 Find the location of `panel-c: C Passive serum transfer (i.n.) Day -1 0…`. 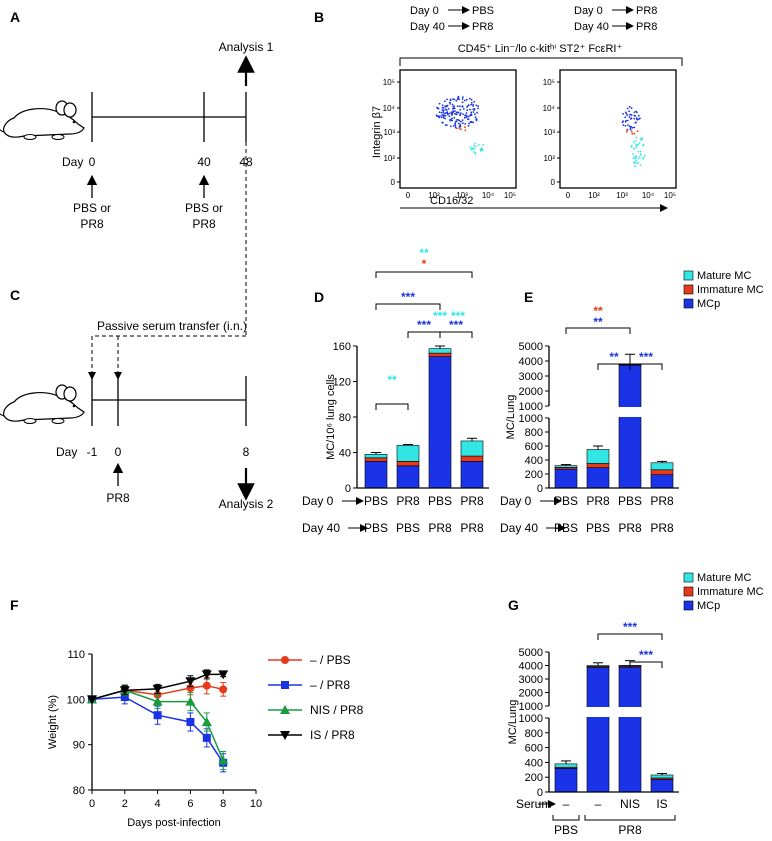

panel-c: C Passive serum transfer (i.n.) Day -1 0… is located at coordinates (137, 399).